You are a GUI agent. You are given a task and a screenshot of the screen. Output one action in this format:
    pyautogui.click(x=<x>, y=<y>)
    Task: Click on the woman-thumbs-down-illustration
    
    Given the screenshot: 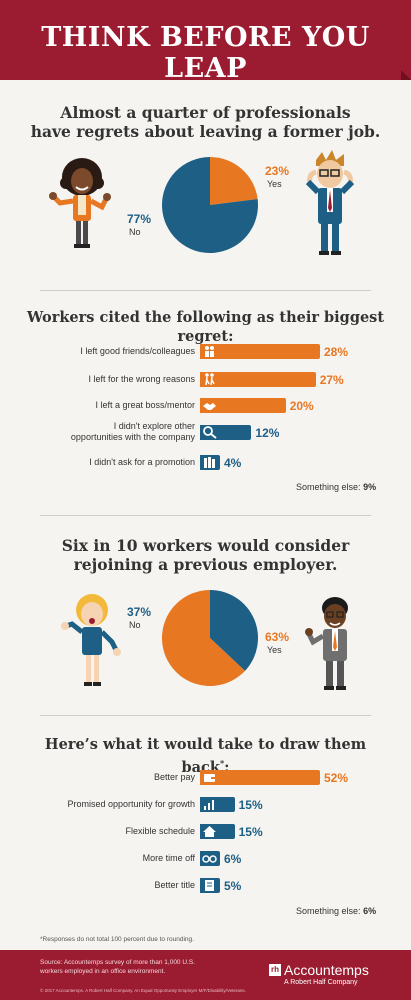 What is the action you would take?
    pyautogui.click(x=91, y=640)
    